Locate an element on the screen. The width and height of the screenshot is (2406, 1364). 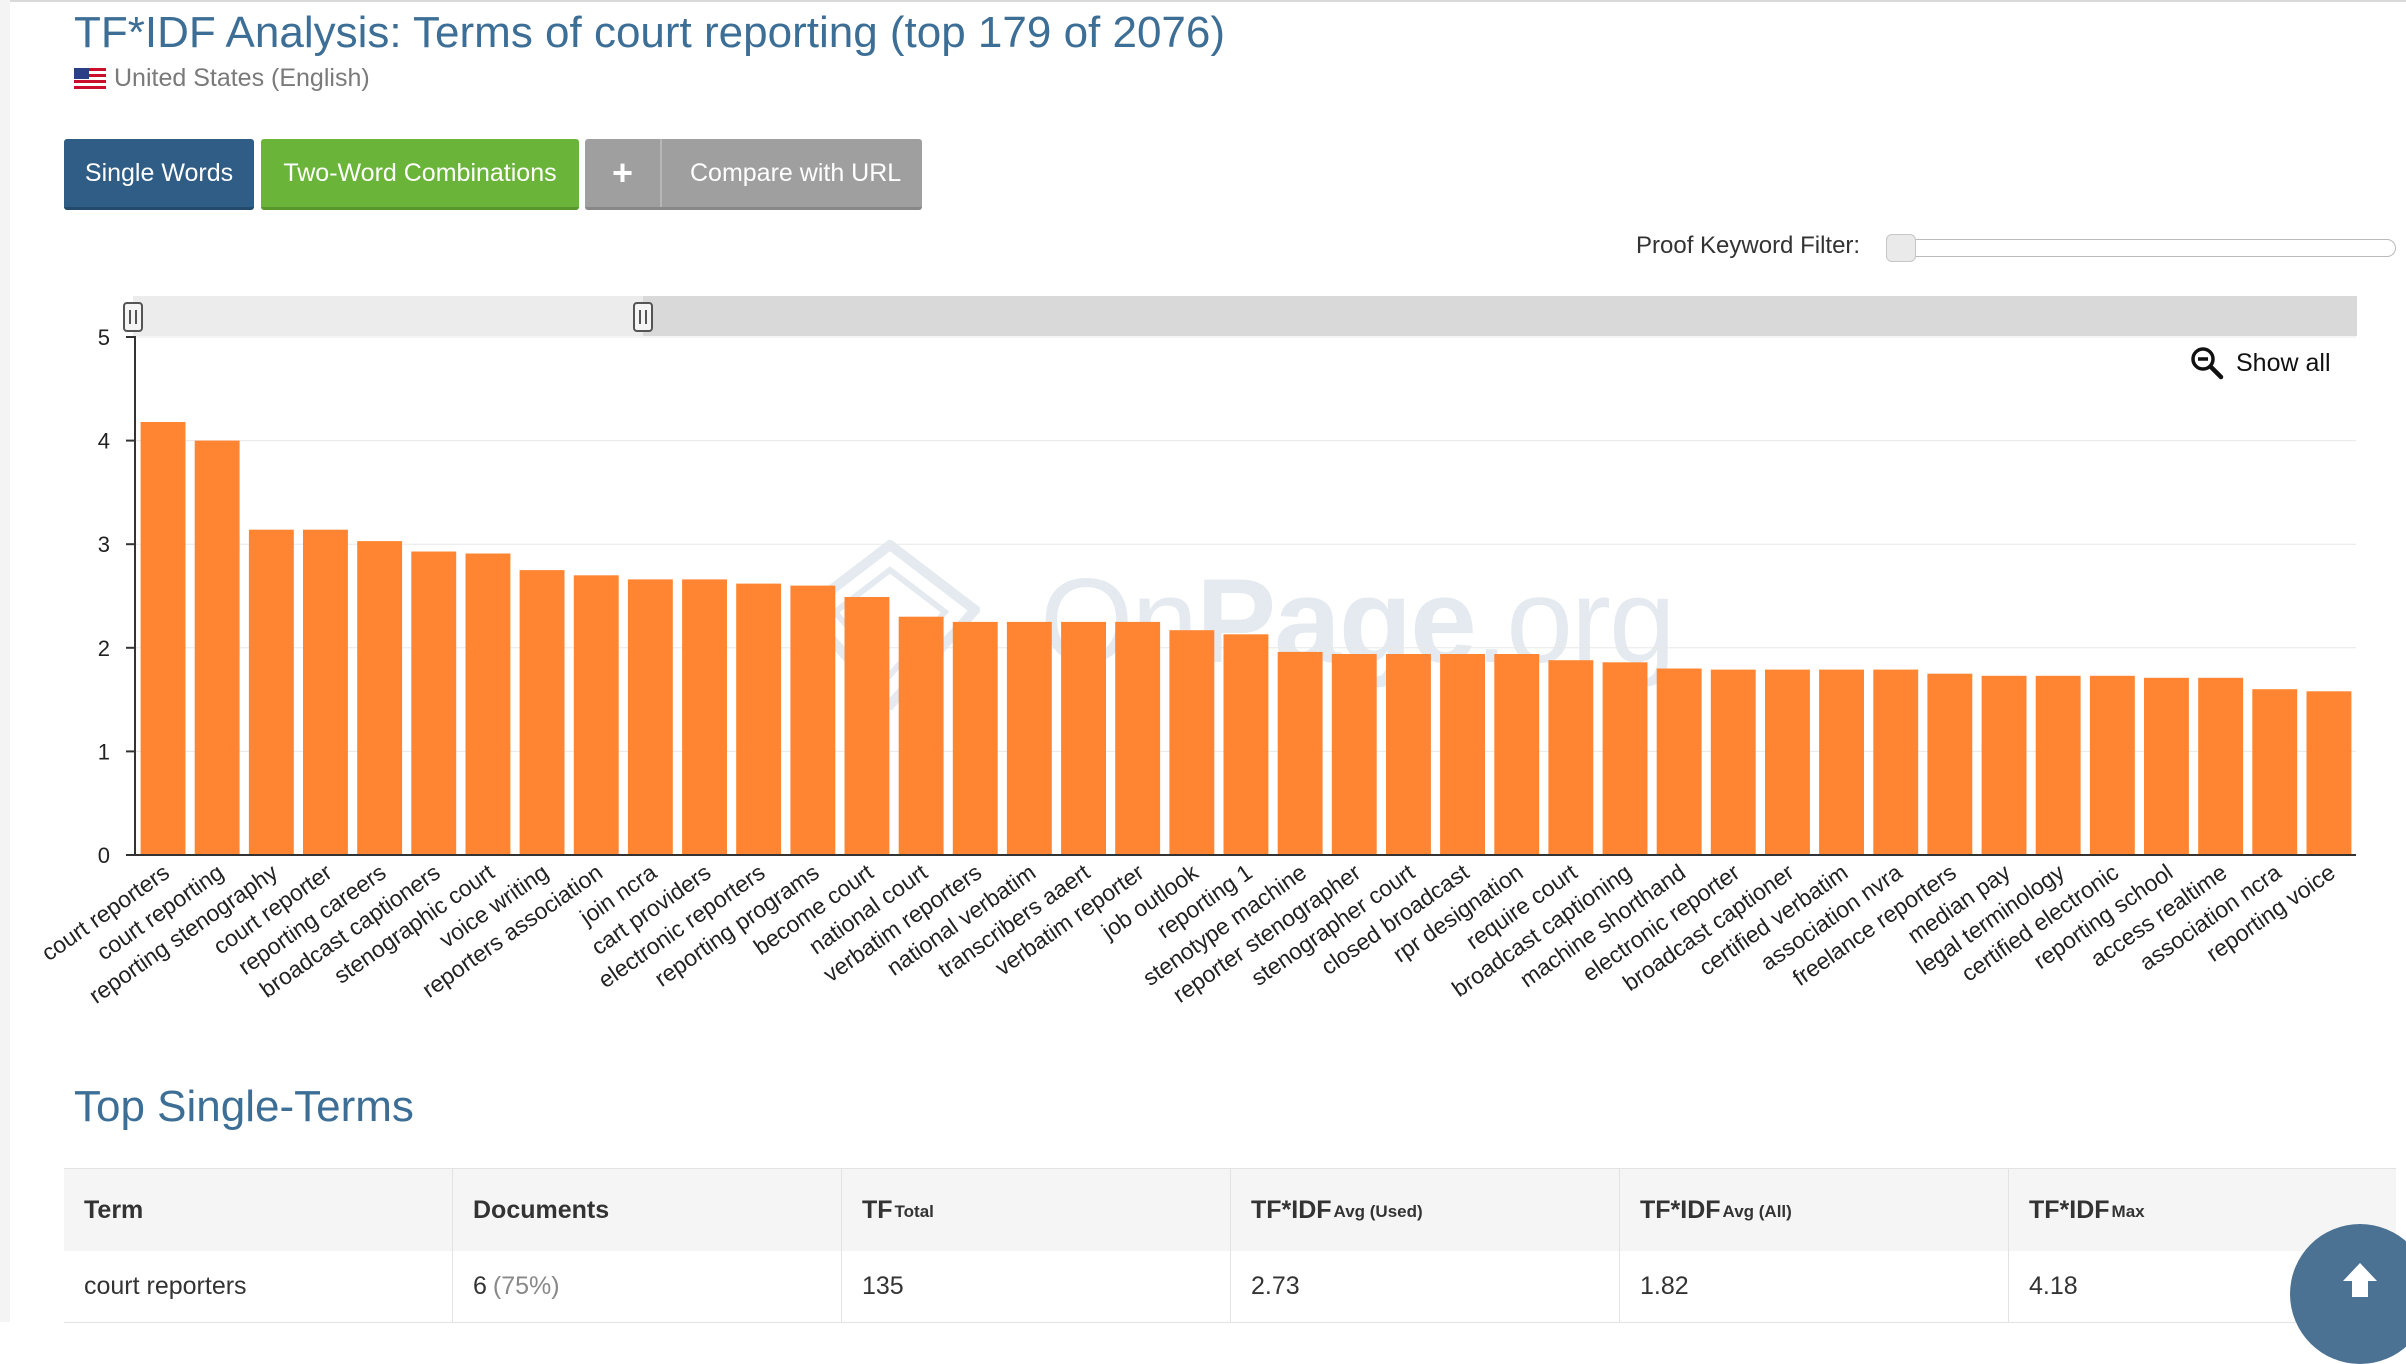
y-tick-label: 3 is located at coordinates (104, 544).